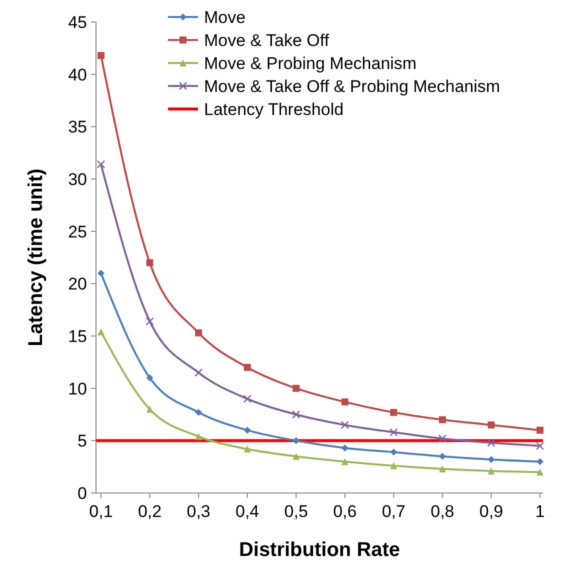  What do you see at coordinates (77, 74) in the screenshot?
I see `y-tick-label: 40` at bounding box center [77, 74].